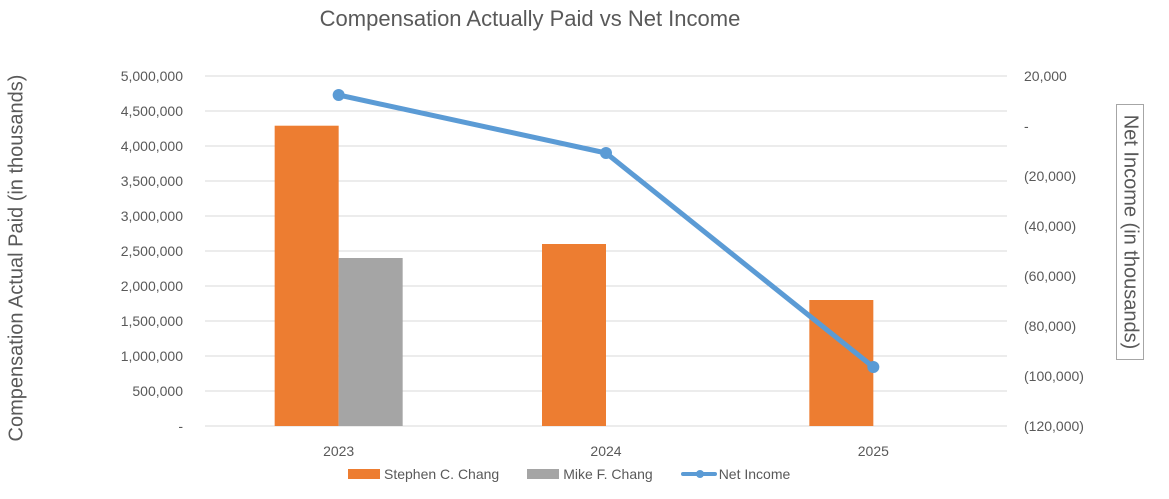 Image resolution: width=1169 pixels, height=499 pixels. Describe the element at coordinates (152, 356) in the screenshot. I see `left-axis-tick: 1,000,000` at that location.